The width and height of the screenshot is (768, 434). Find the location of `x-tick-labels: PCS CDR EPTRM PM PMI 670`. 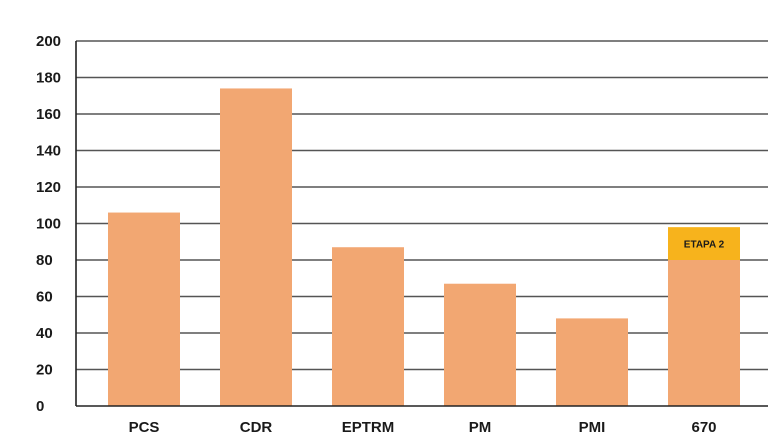

x-tick-labels: PCS CDR EPTRM PM PMI 670 is located at coordinates (423, 426).